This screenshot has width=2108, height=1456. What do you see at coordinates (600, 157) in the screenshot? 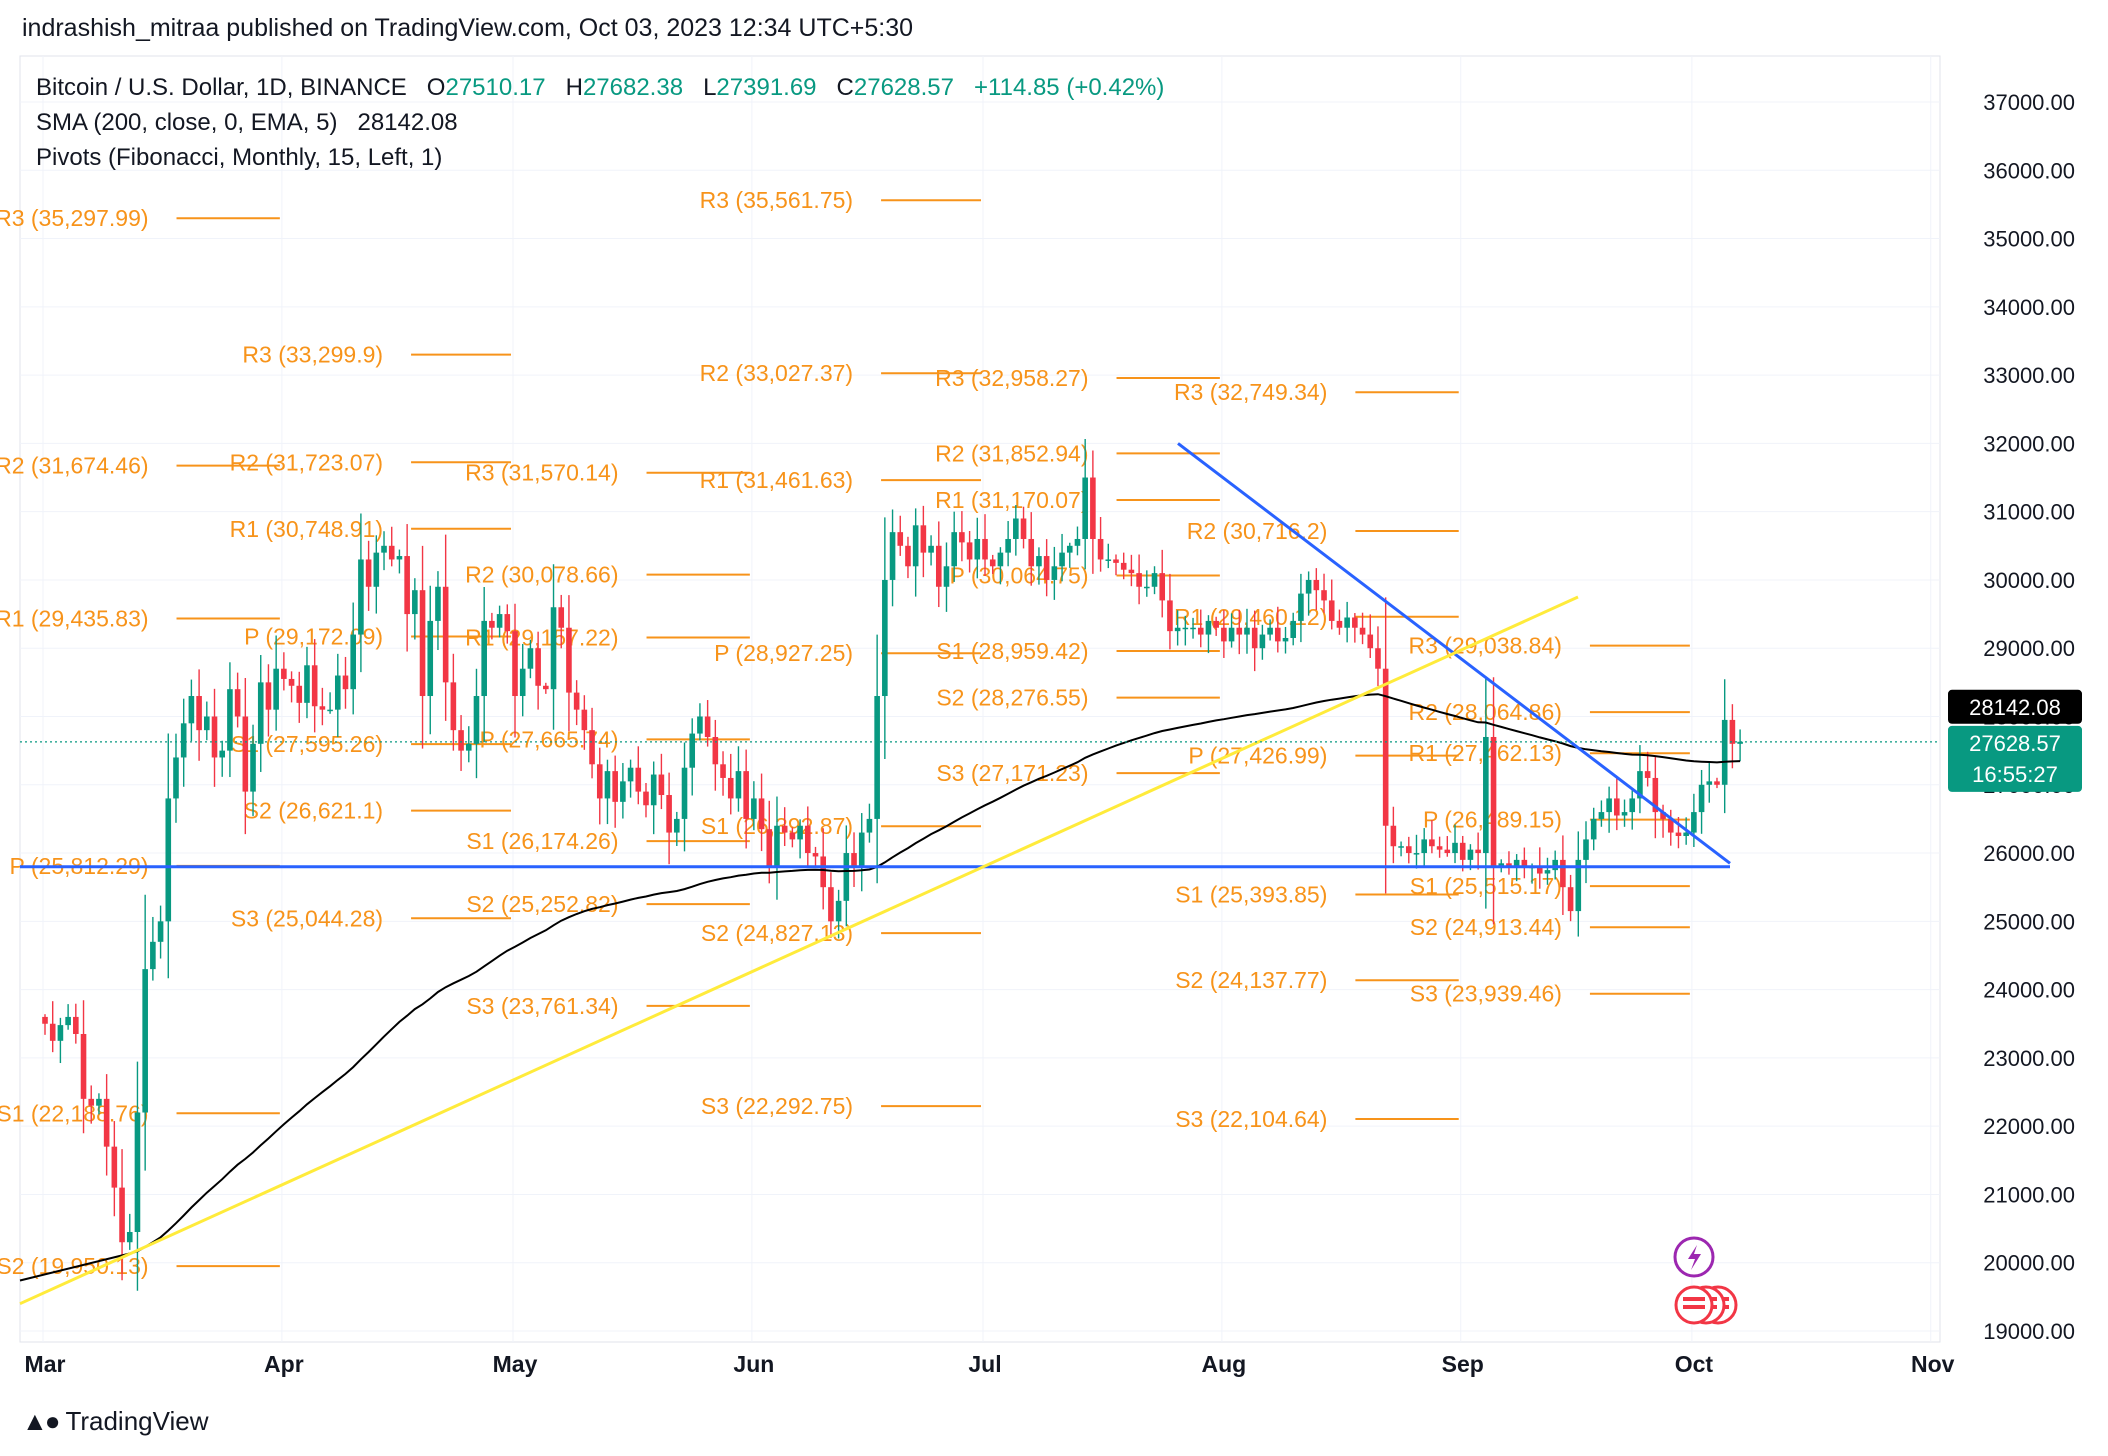
I see `legend-pivots-row: Pivots (Fibonacci, Monthly, 15, Left, 1)` at bounding box center [600, 157].